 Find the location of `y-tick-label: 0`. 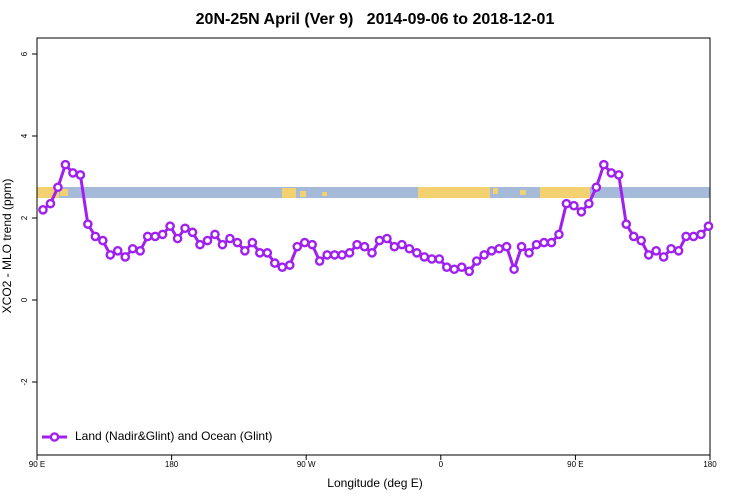

y-tick-label: 0 is located at coordinates (24, 299).